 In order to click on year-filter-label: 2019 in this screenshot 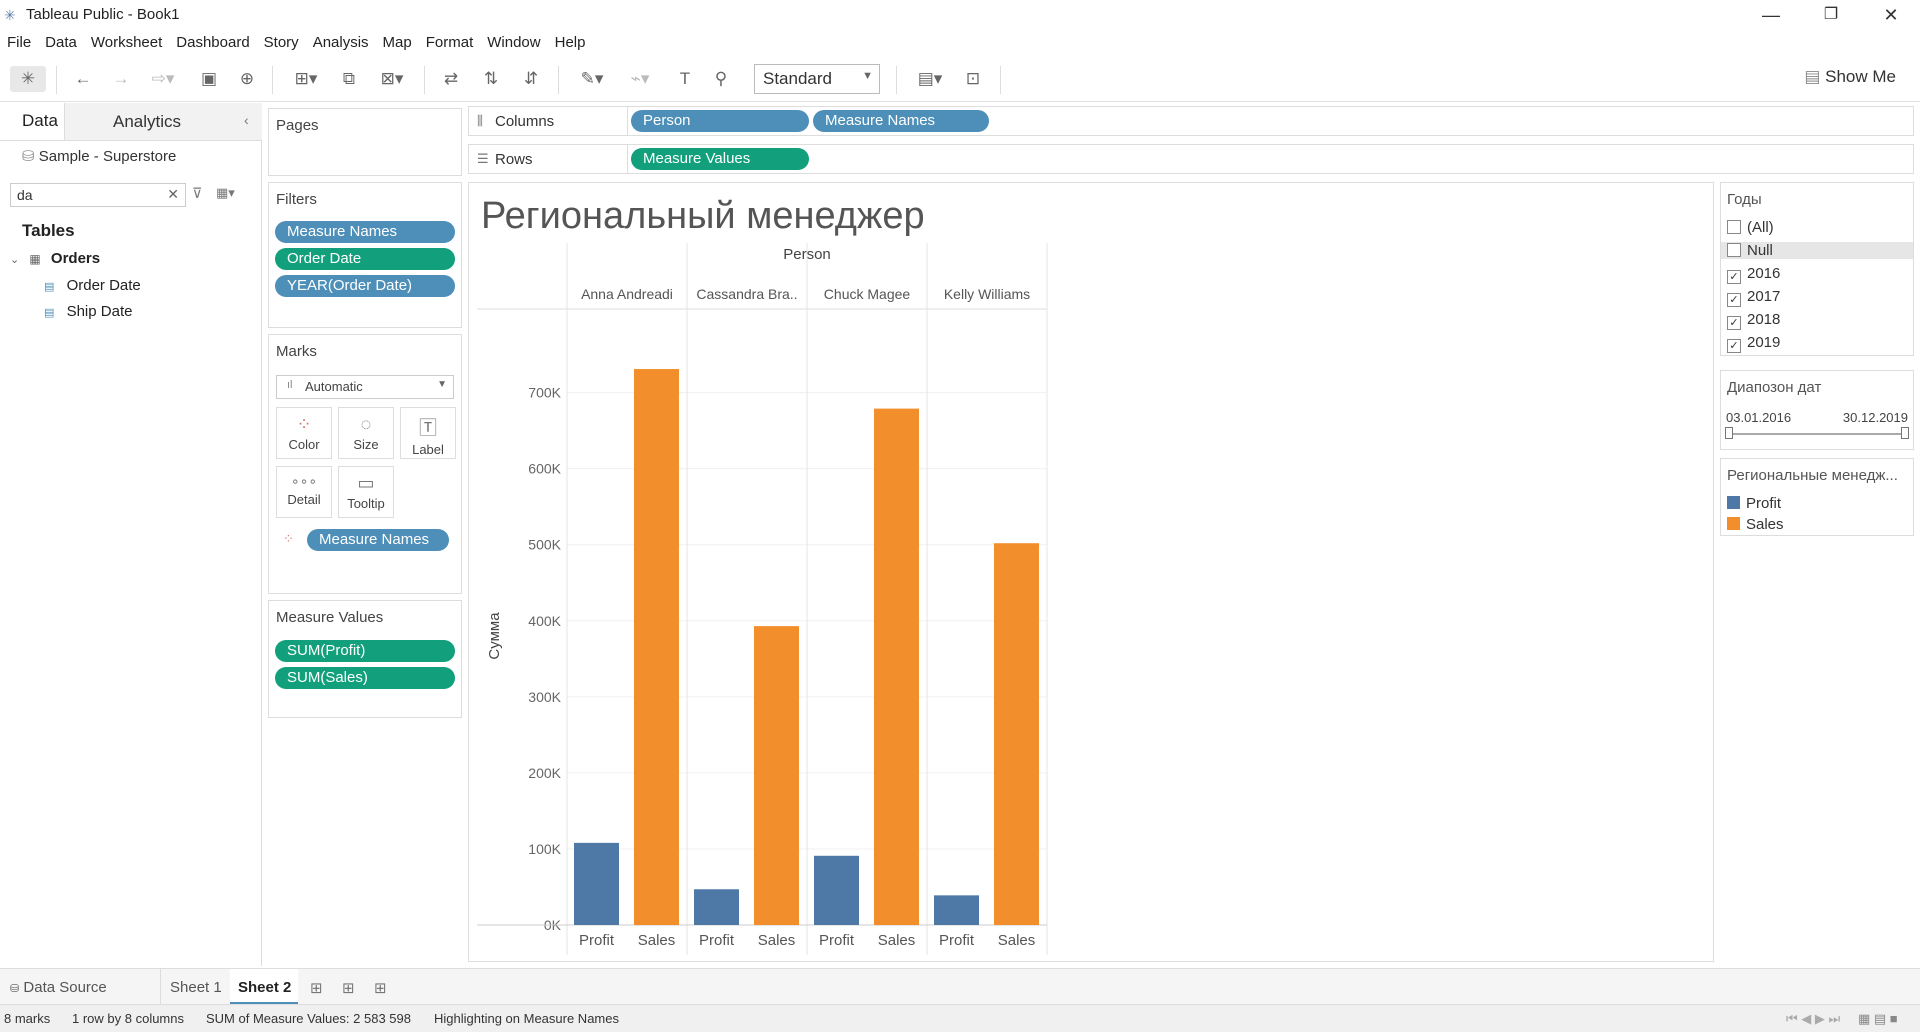, I will do `click(1764, 342)`.